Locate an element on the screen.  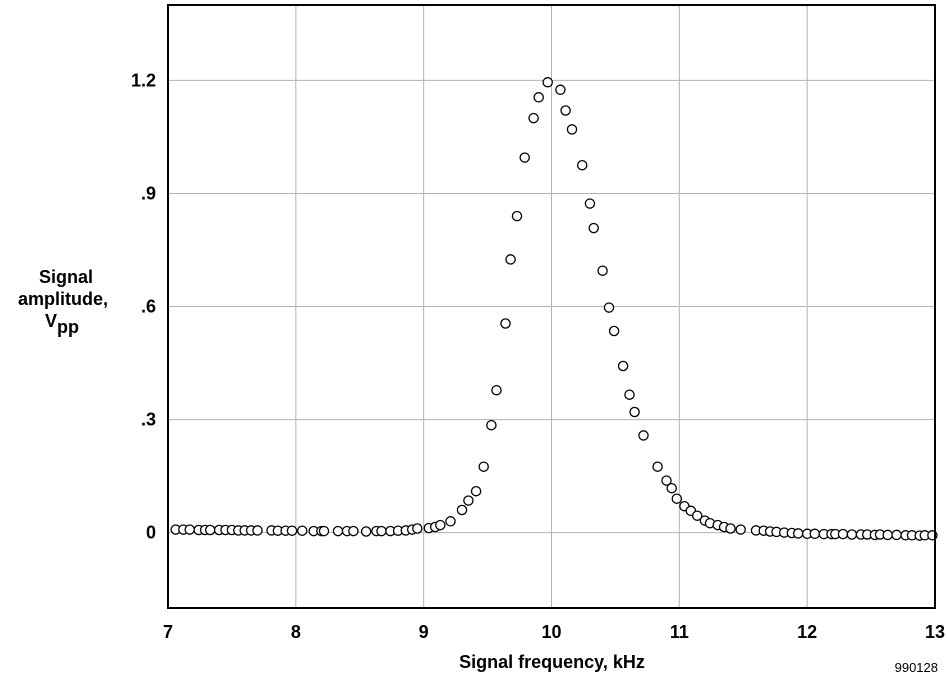
y-axis-title: Signal amplitude, Vpp is located at coordinates (63, 302).